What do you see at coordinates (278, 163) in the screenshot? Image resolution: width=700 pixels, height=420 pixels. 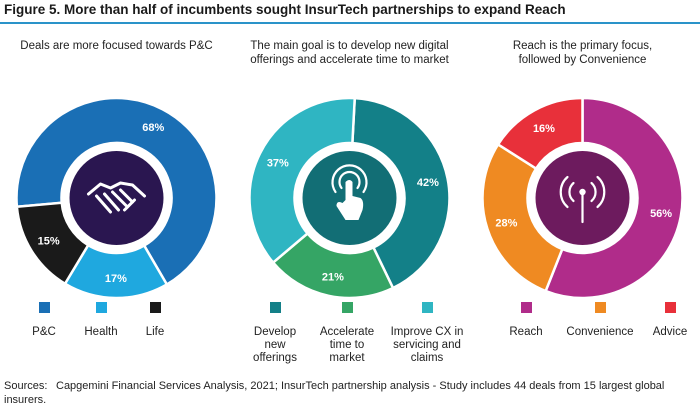 I see `slice-value-label: 37%` at bounding box center [278, 163].